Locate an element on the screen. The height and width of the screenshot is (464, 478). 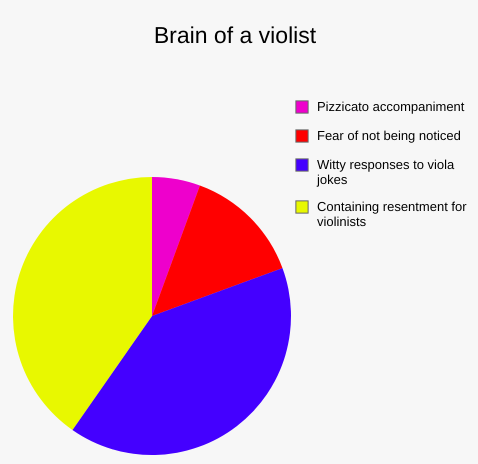
legend-label: Witty responses to viola jokes is located at coordinates (386, 172).